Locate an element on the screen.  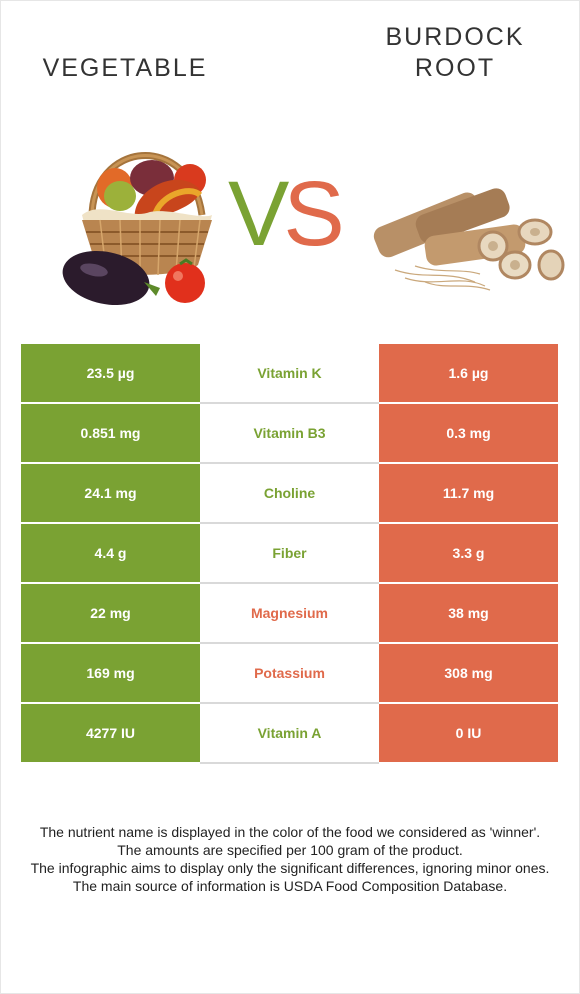
nutrient-name: Fiber is located at coordinates (289, 553).